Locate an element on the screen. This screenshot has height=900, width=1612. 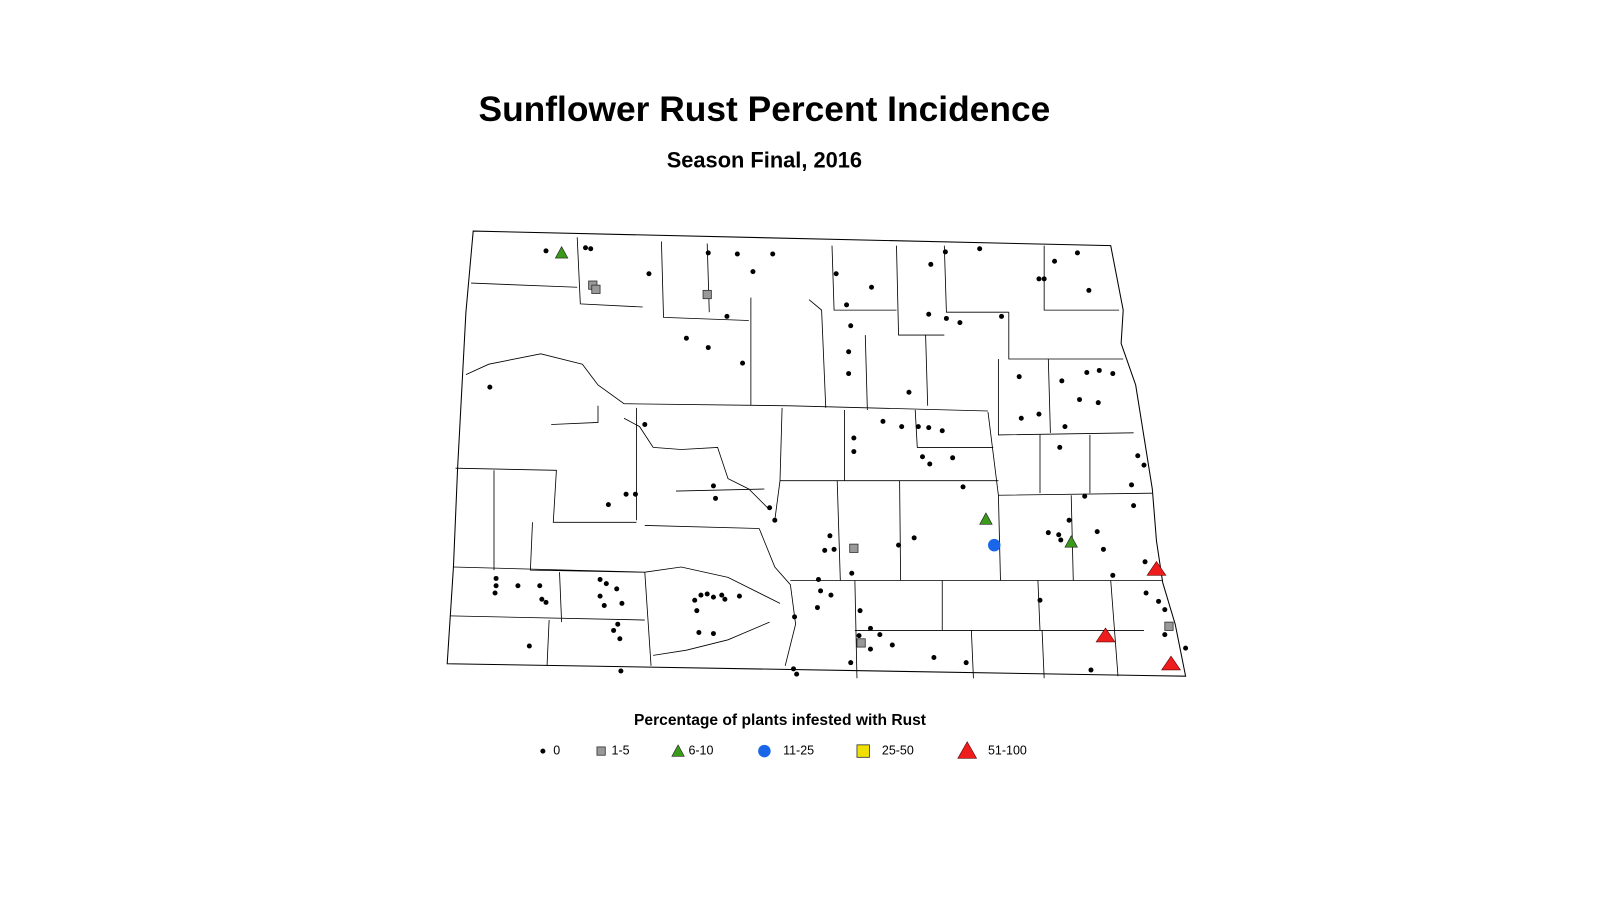
legend-item: 1-5 is located at coordinates (613, 750).